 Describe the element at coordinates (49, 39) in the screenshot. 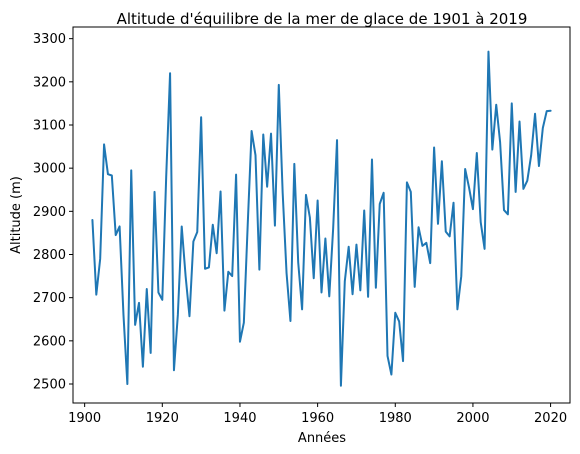

I see `y-tick-label: 3300` at that location.